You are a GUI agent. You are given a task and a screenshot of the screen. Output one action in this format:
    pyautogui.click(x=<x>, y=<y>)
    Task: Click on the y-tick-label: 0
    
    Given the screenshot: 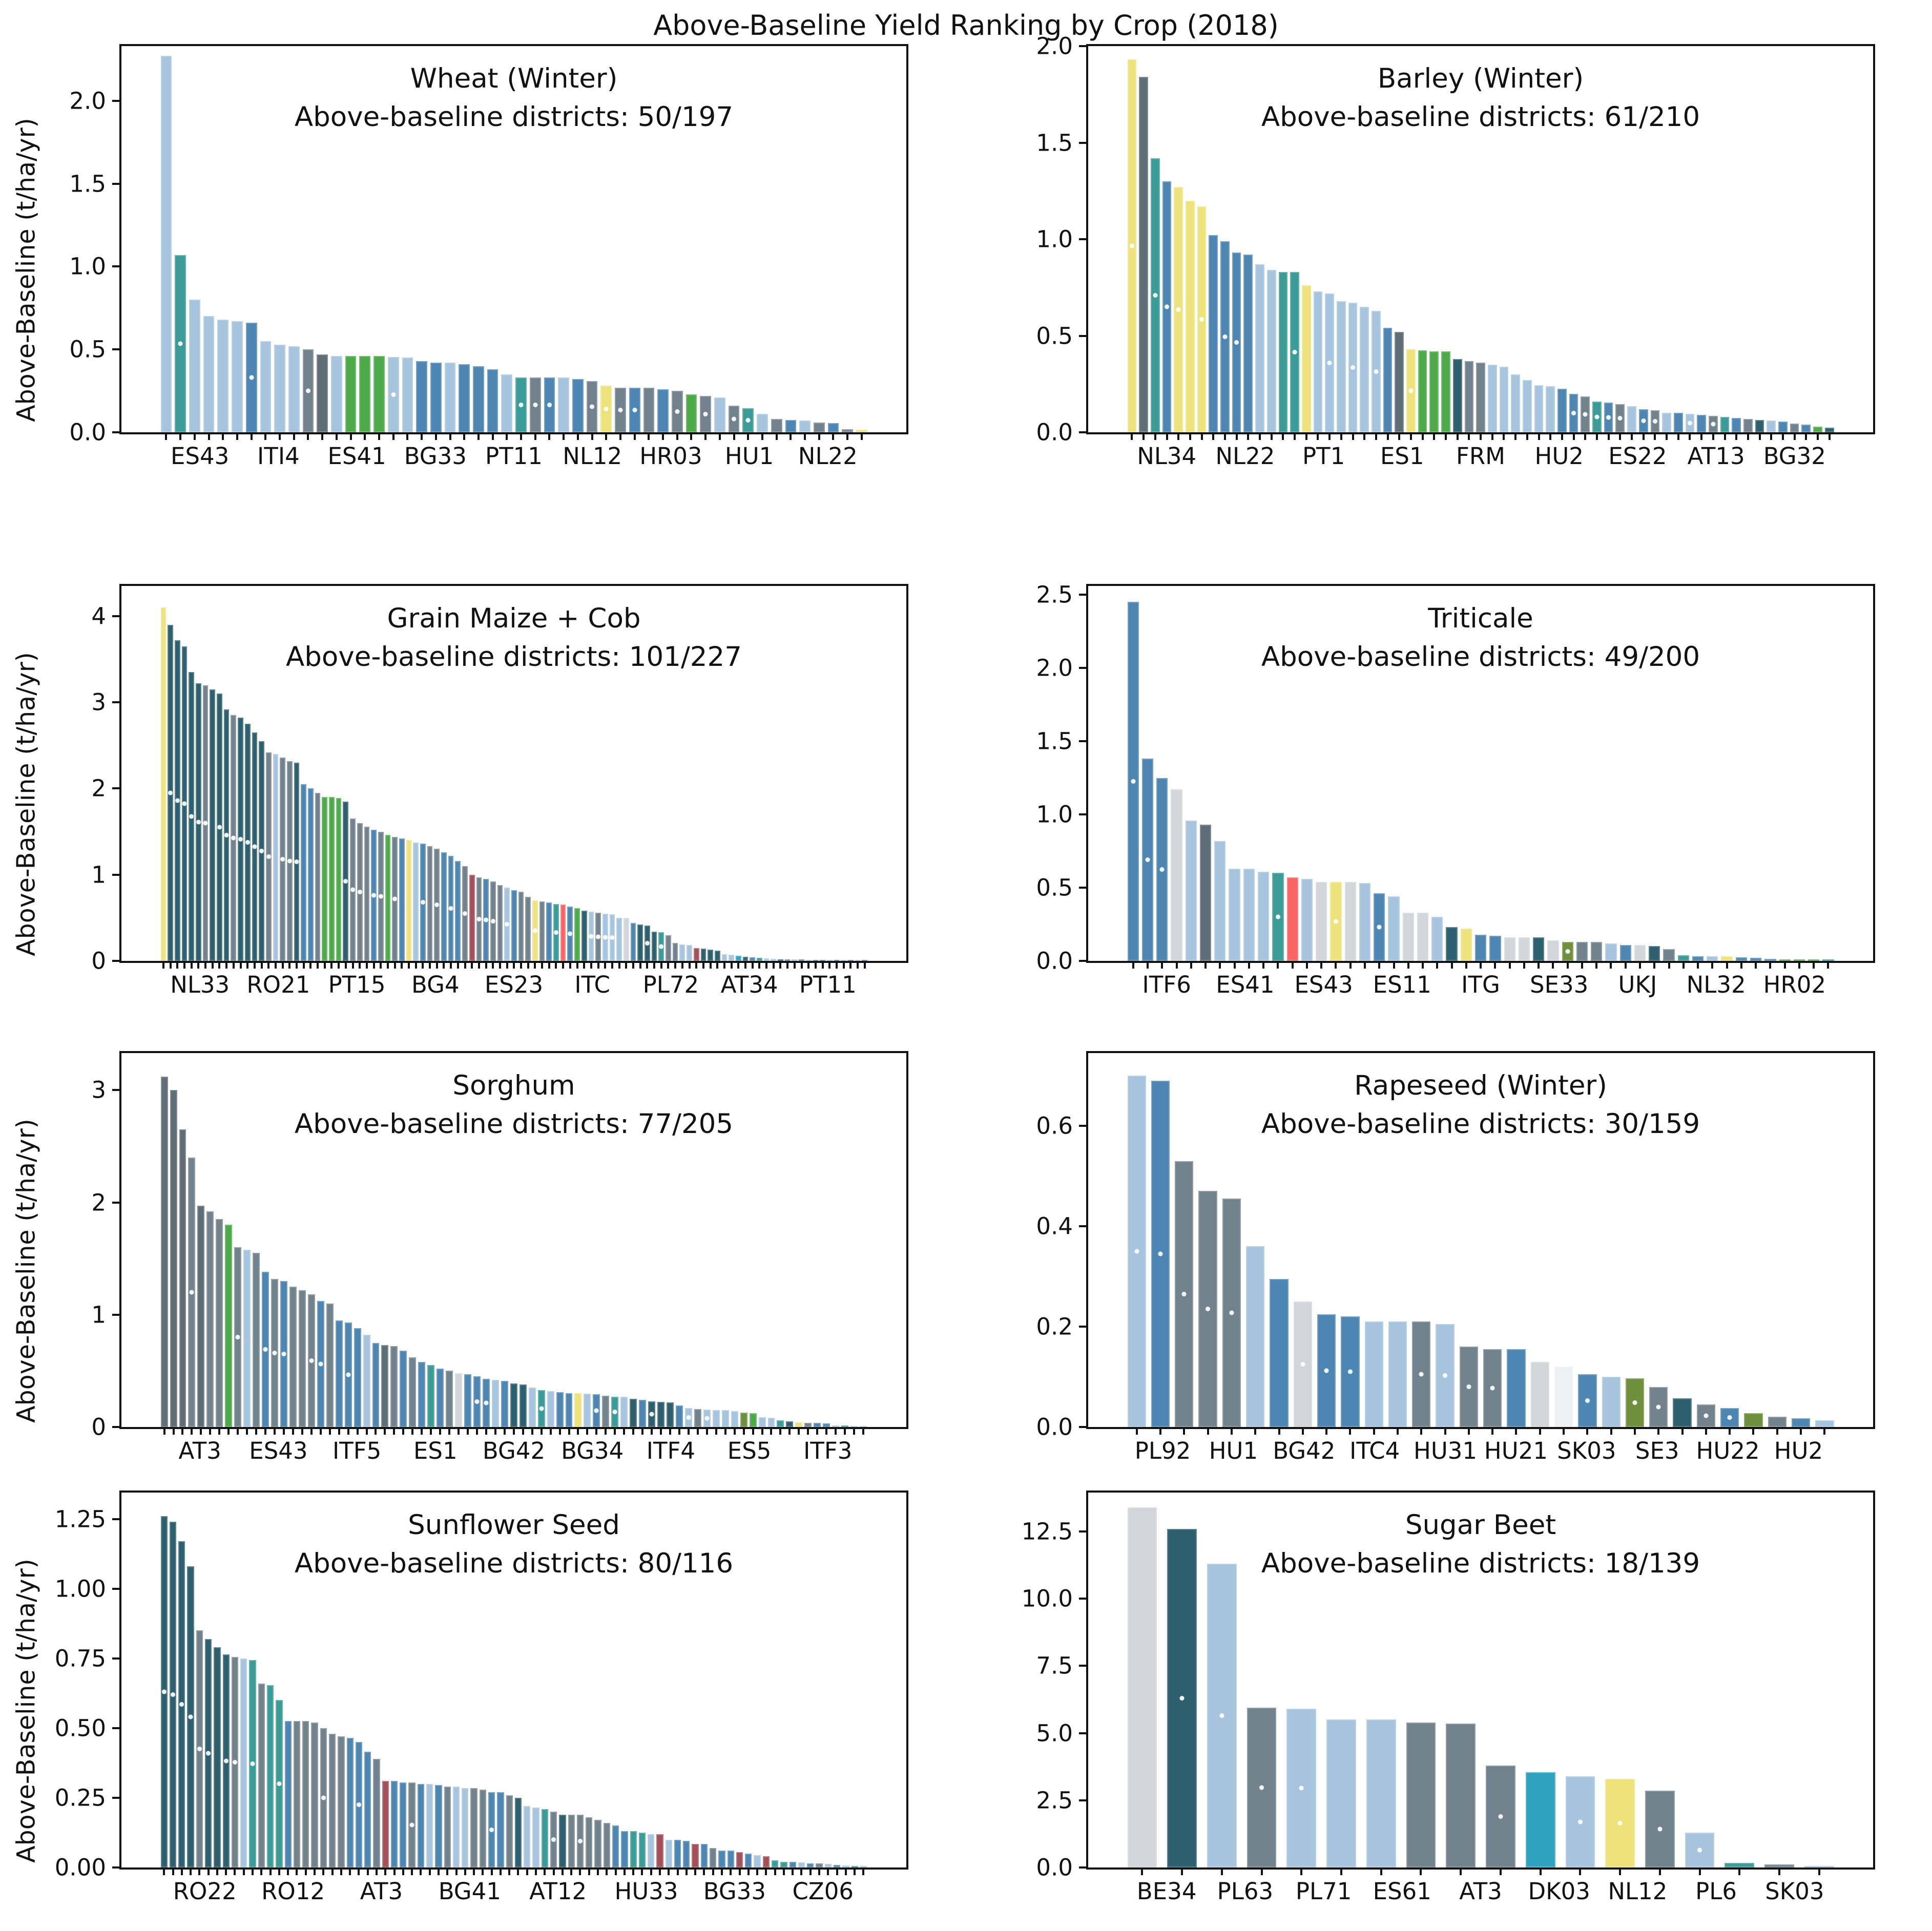 What is the action you would take?
    pyautogui.click(x=98, y=1427)
    